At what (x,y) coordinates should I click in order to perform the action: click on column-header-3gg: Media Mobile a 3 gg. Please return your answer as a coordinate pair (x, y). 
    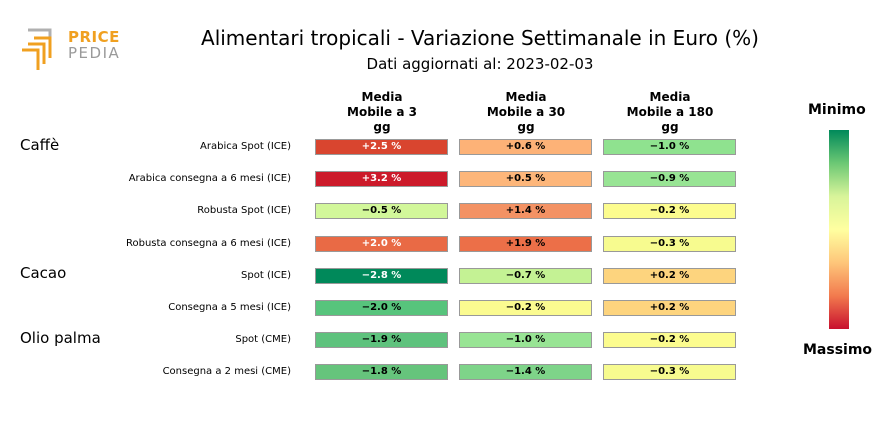
    Looking at the image, I should click on (382, 112).